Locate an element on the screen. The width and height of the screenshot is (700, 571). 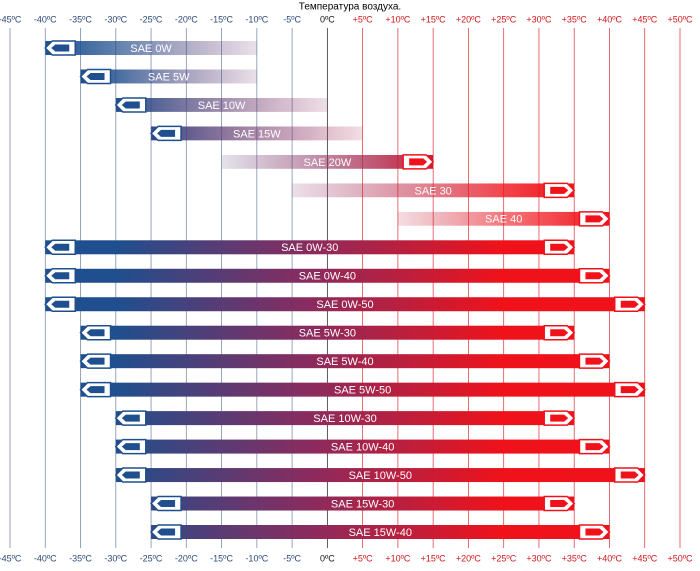
bar-label: SAE 15W-30 is located at coordinates (362, 504).